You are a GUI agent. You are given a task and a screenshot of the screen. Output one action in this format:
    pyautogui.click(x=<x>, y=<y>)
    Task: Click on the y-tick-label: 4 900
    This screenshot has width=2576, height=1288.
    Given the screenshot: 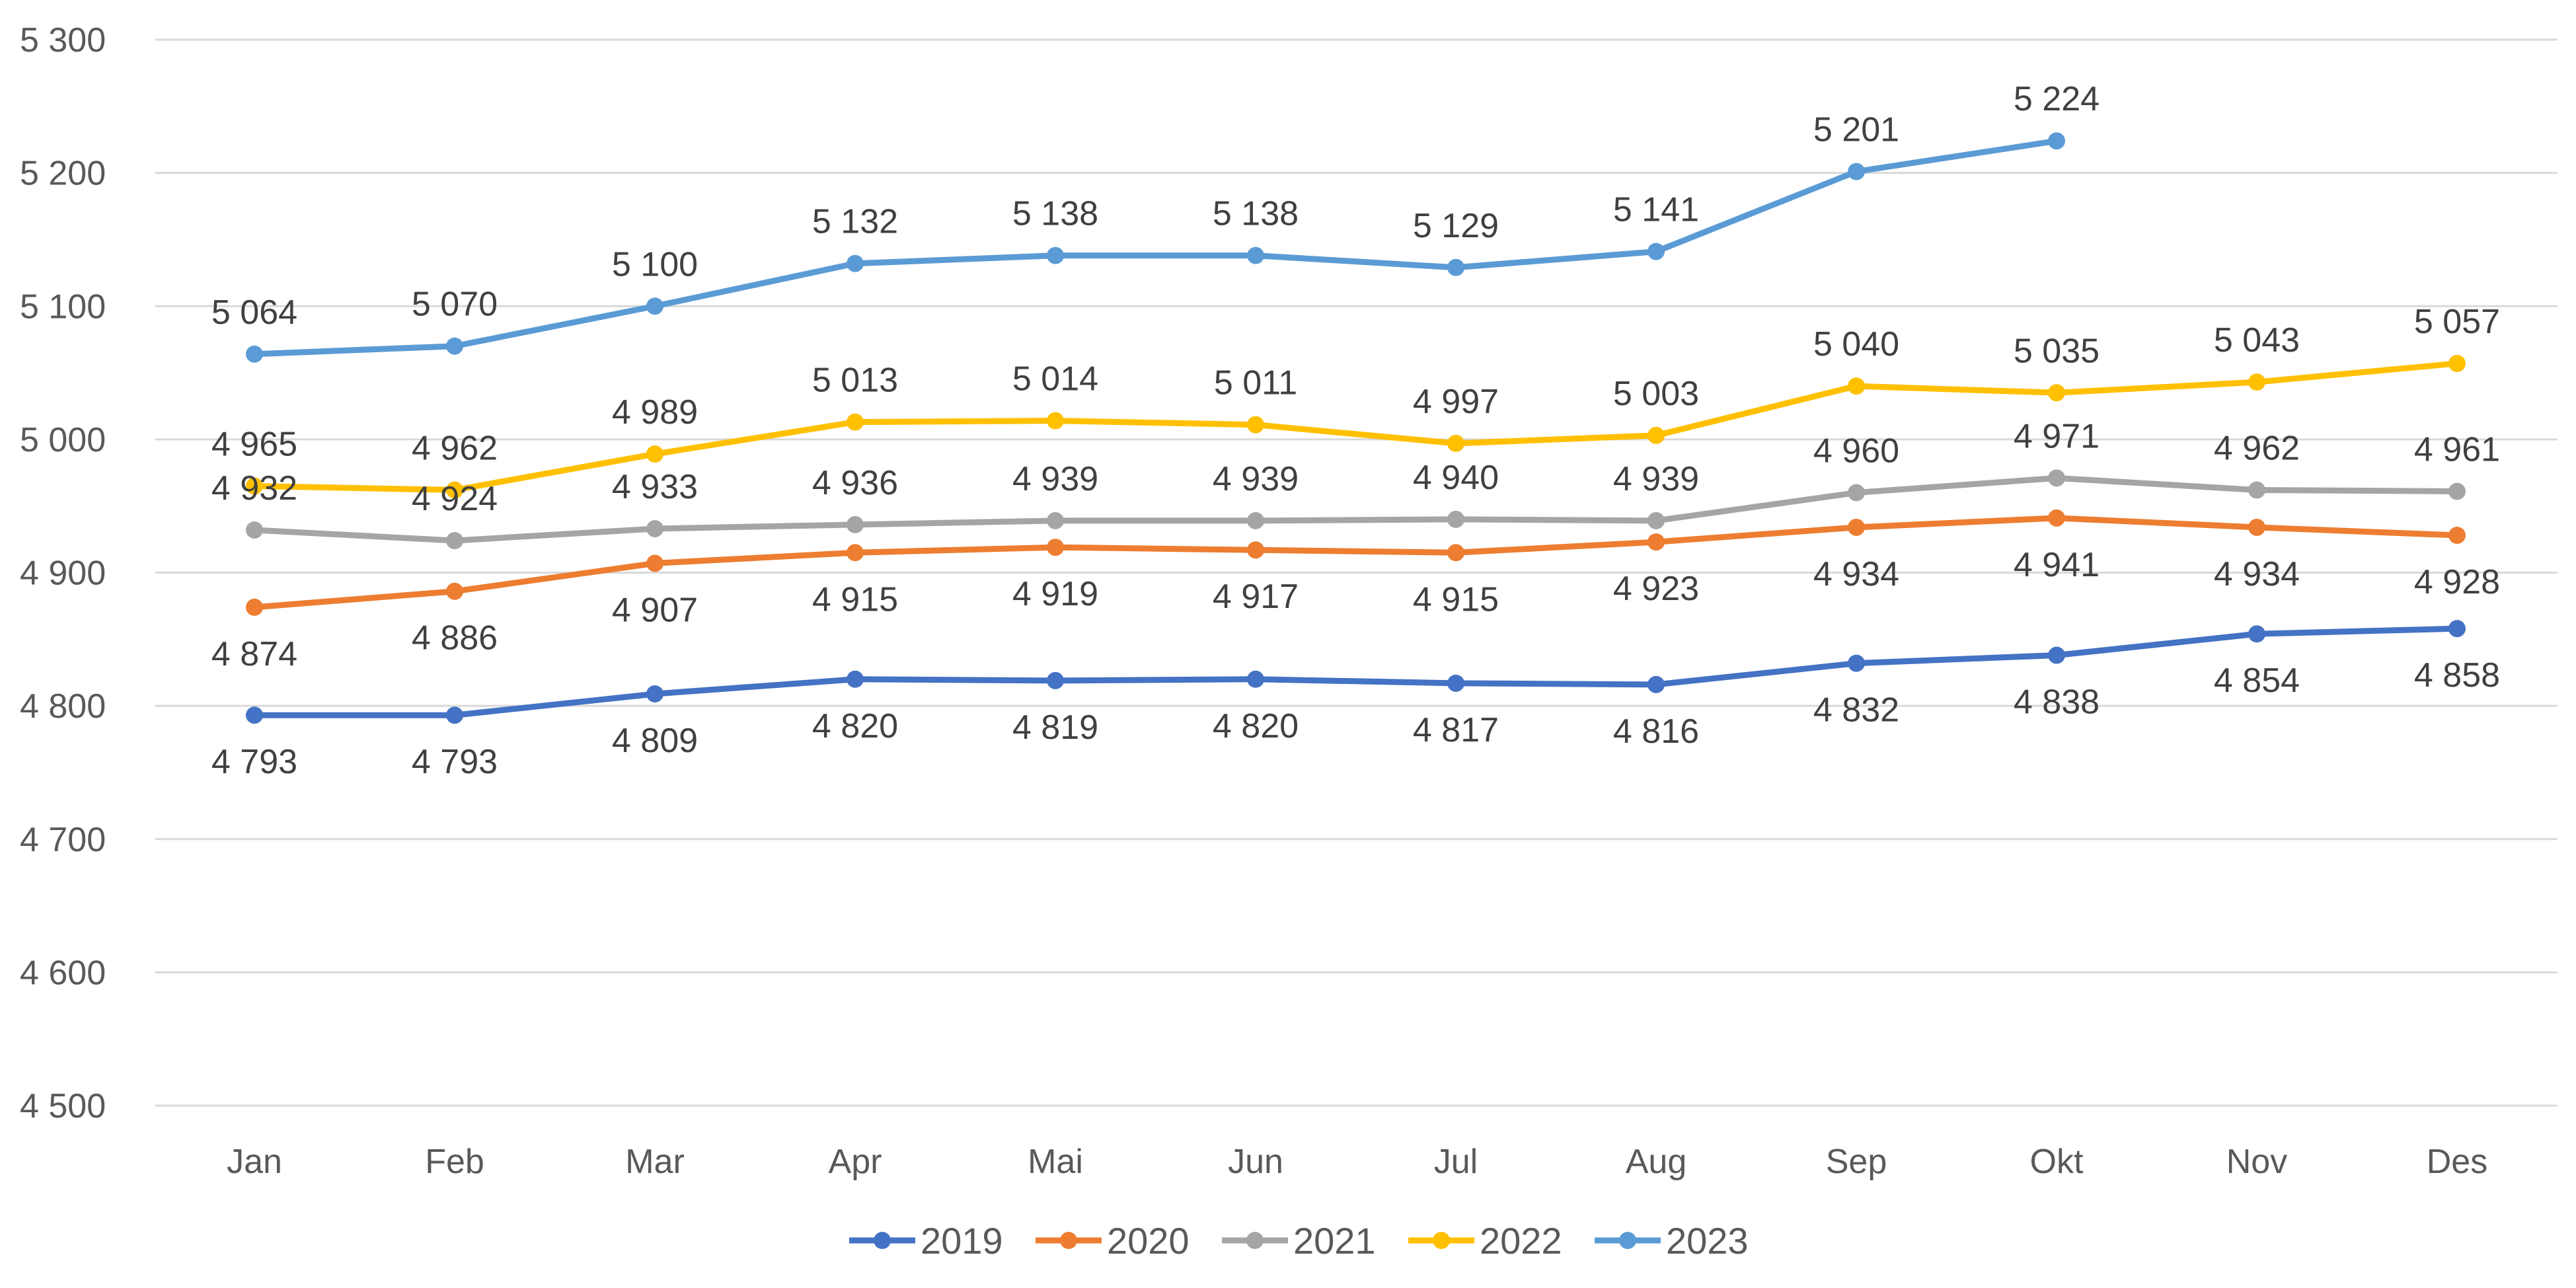 What is the action you would take?
    pyautogui.click(x=63, y=573)
    